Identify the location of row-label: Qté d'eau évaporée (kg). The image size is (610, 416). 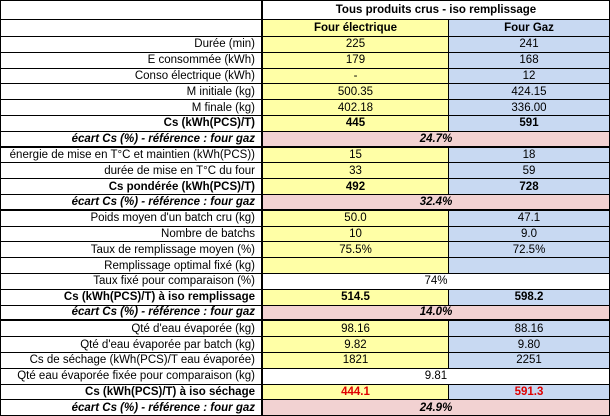
(131, 329).